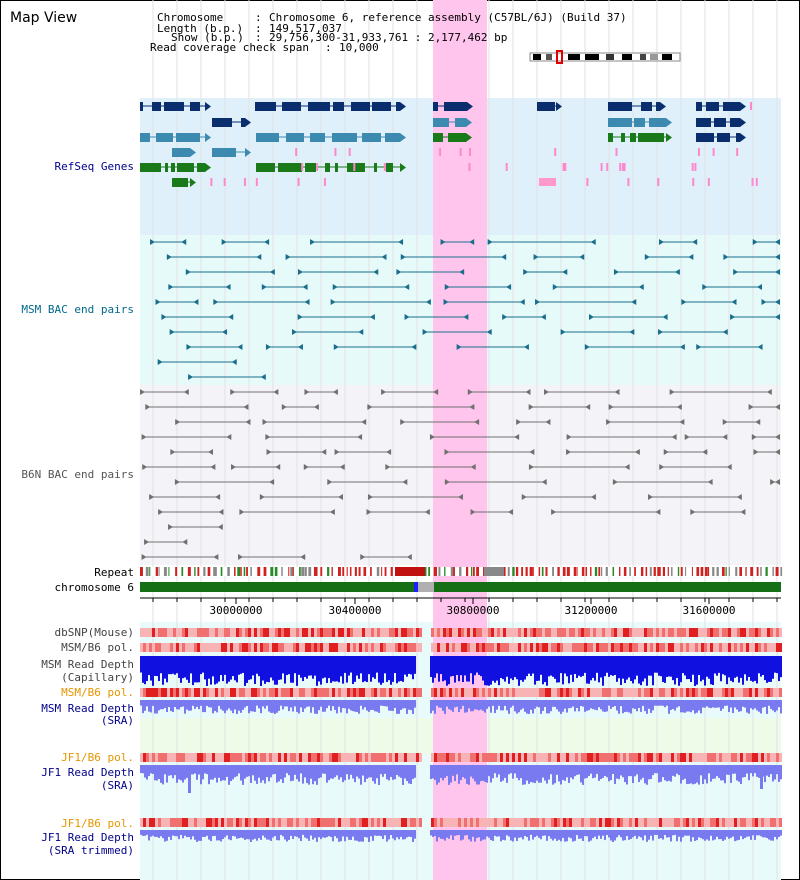 Image resolution: width=800 pixels, height=880 pixels. Describe the element at coordinates (77, 474) in the screenshot. I see `track-label-b6n-bac: B6N BAC end pairs` at that location.